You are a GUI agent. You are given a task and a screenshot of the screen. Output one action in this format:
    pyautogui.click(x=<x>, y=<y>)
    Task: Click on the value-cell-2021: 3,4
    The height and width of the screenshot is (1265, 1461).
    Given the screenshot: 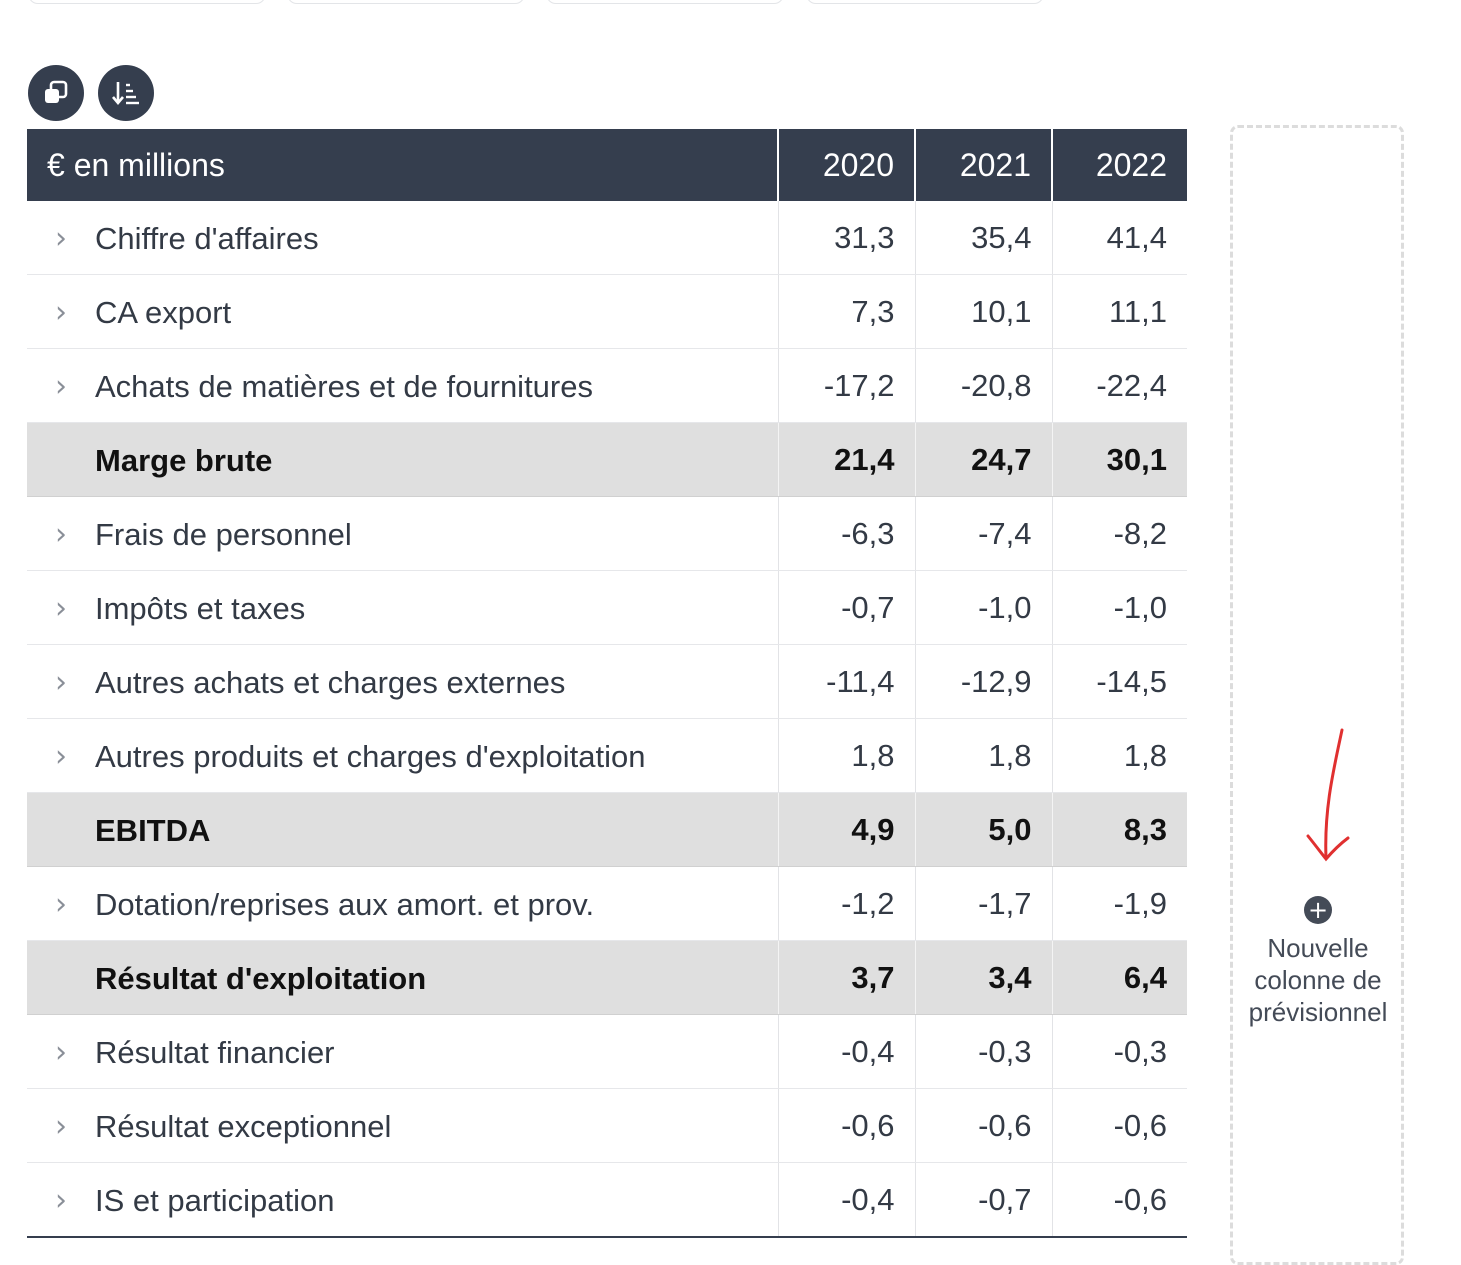 What is the action you would take?
    pyautogui.click(x=983, y=977)
    